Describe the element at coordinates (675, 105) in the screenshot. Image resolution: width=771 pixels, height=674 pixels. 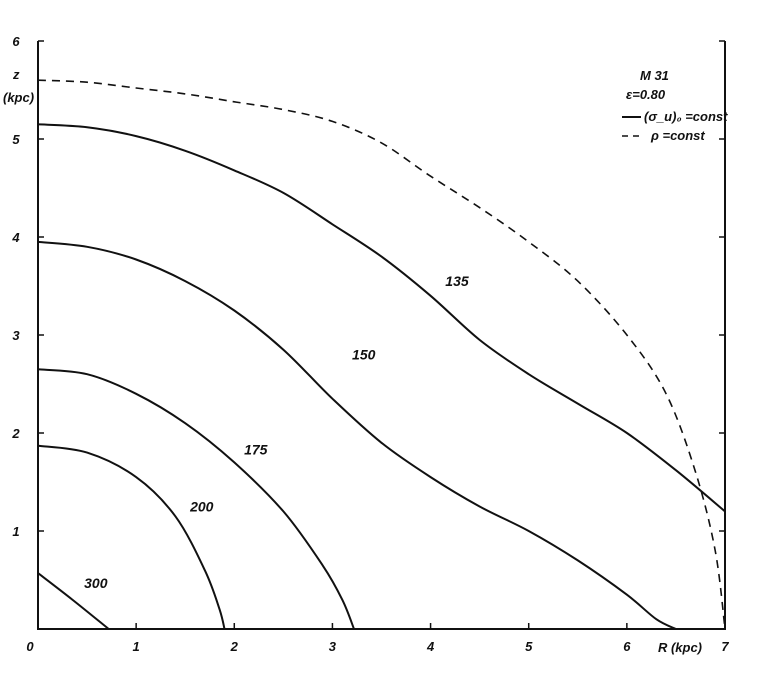
I see `legend: M 31 ε=0.80 (σ_u)₀ =const ρ =const` at that location.